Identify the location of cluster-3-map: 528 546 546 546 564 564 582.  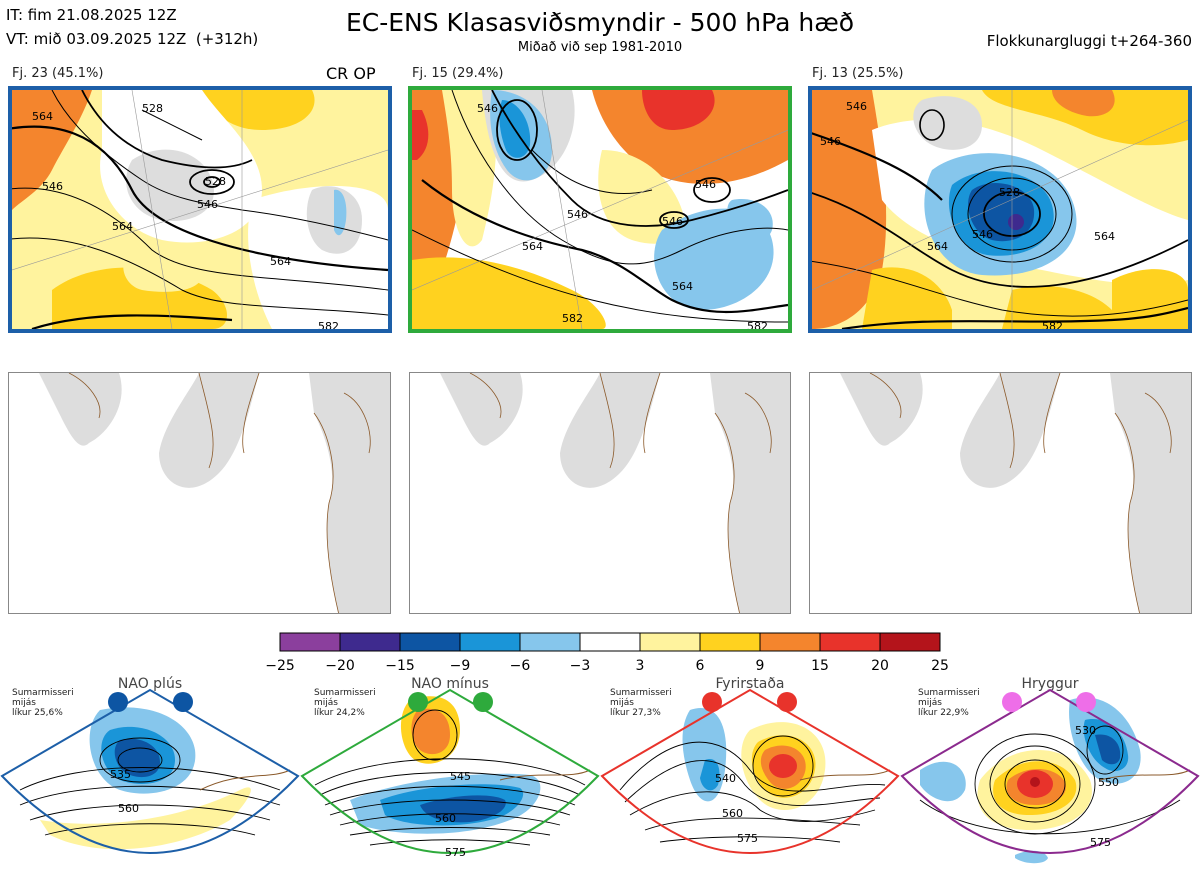
(1000, 209).